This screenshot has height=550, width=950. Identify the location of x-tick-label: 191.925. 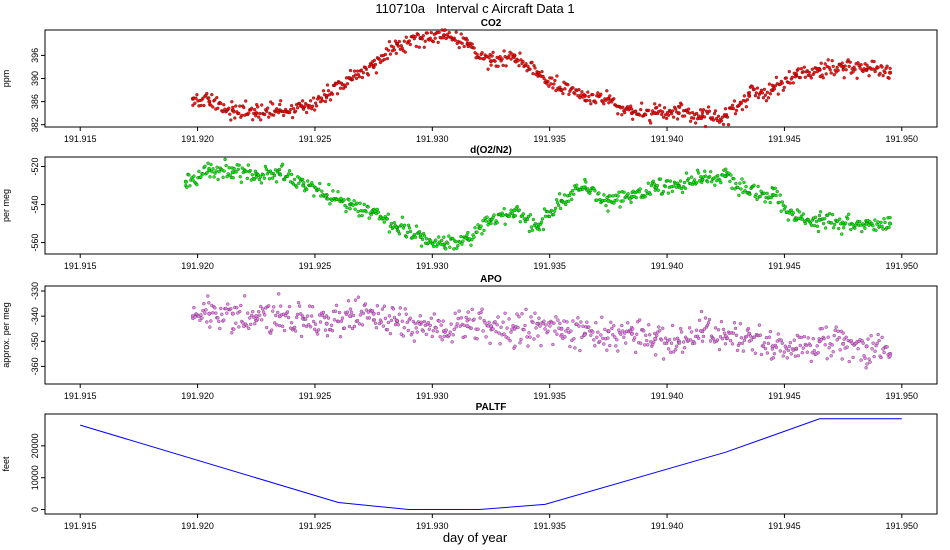
(315, 139).